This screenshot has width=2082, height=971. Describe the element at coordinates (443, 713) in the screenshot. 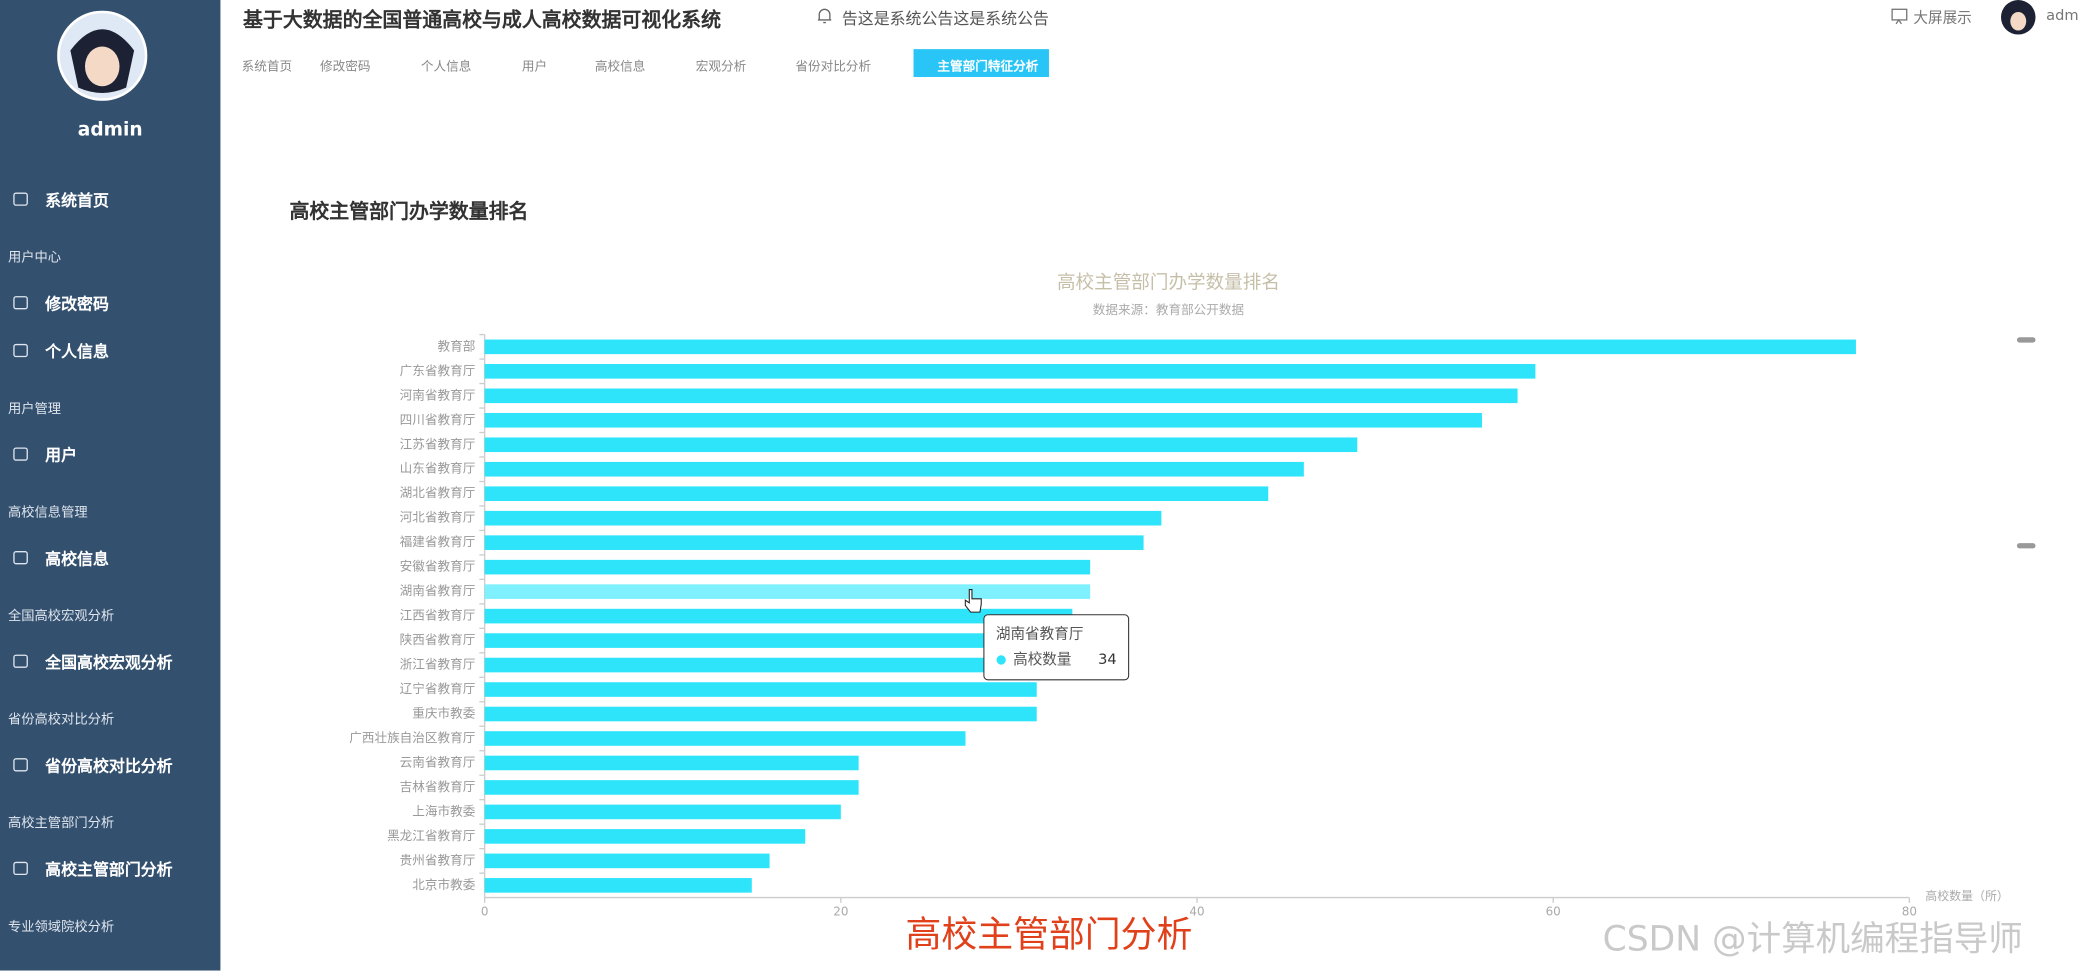

I see `y-tick-label: 重庆市教委` at that location.